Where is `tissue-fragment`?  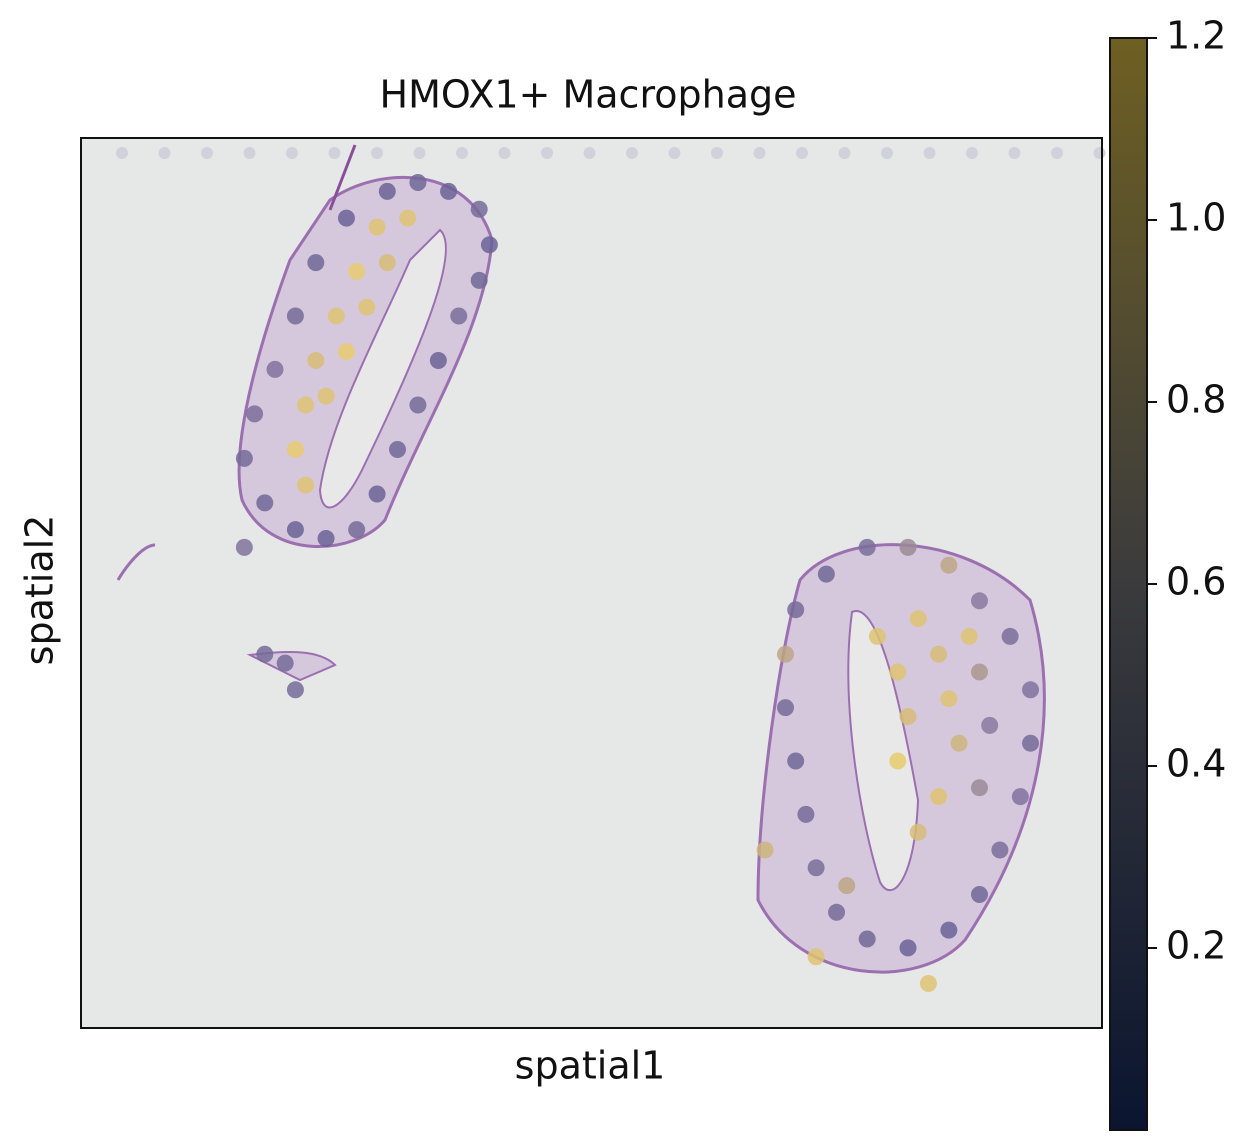 tissue-fragment is located at coordinates (136, 562).